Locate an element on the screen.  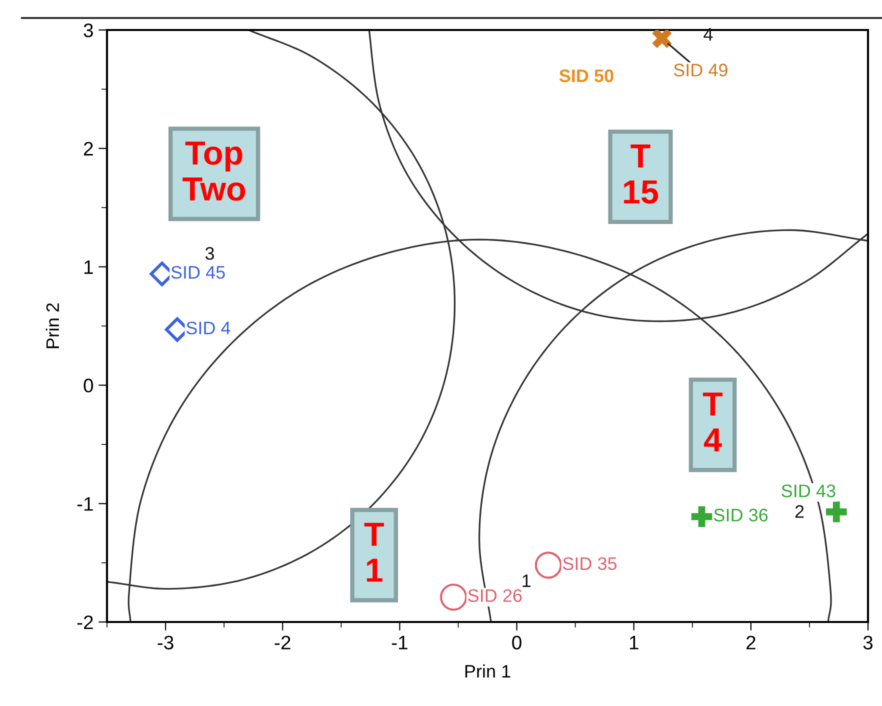
x-tick-label: -3 is located at coordinates (166, 643).